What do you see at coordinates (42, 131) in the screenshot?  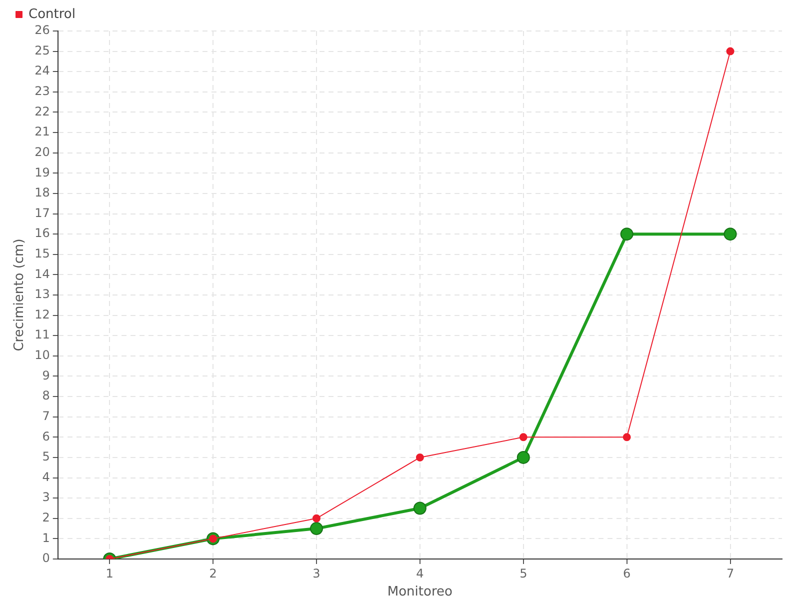 I see `y-tick-label: 21` at bounding box center [42, 131].